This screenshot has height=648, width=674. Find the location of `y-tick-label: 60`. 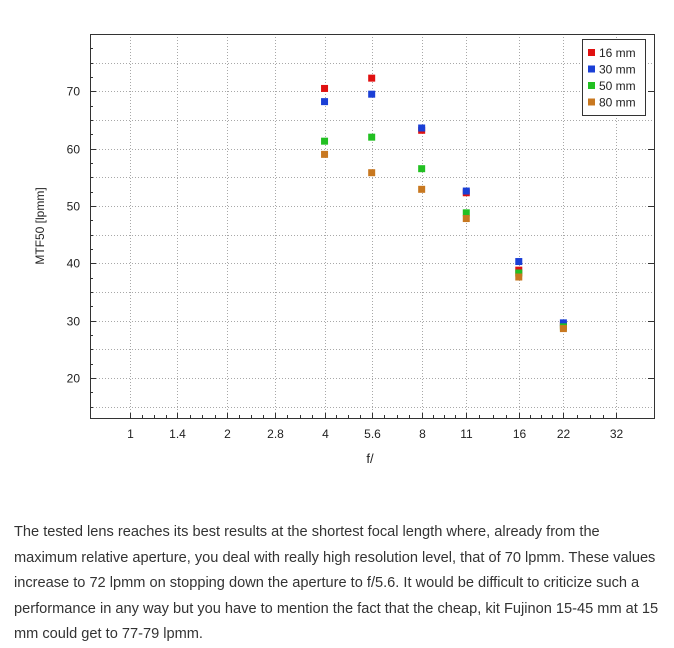

y-tick-label: 60 is located at coordinates (74, 150).